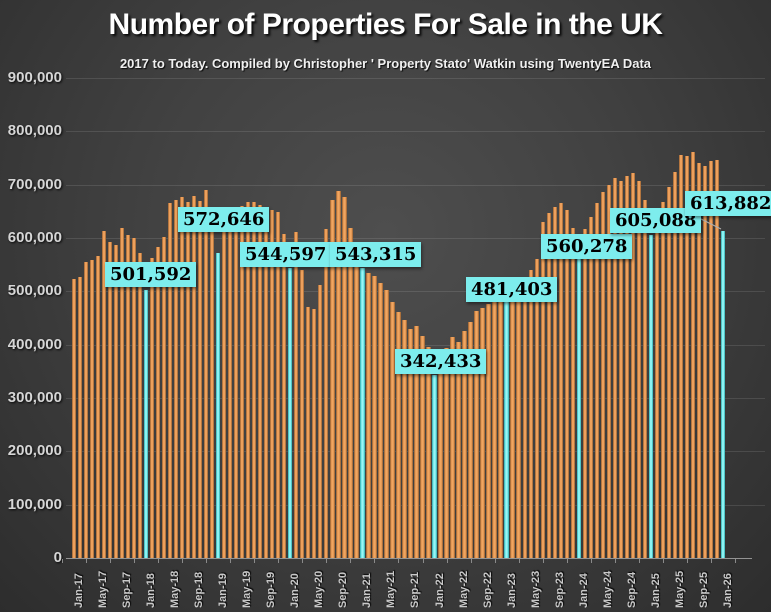 The height and width of the screenshot is (612, 771). What do you see at coordinates (607, 589) in the screenshot?
I see `x-axis-tick-label-May-24: May-24` at bounding box center [607, 589].